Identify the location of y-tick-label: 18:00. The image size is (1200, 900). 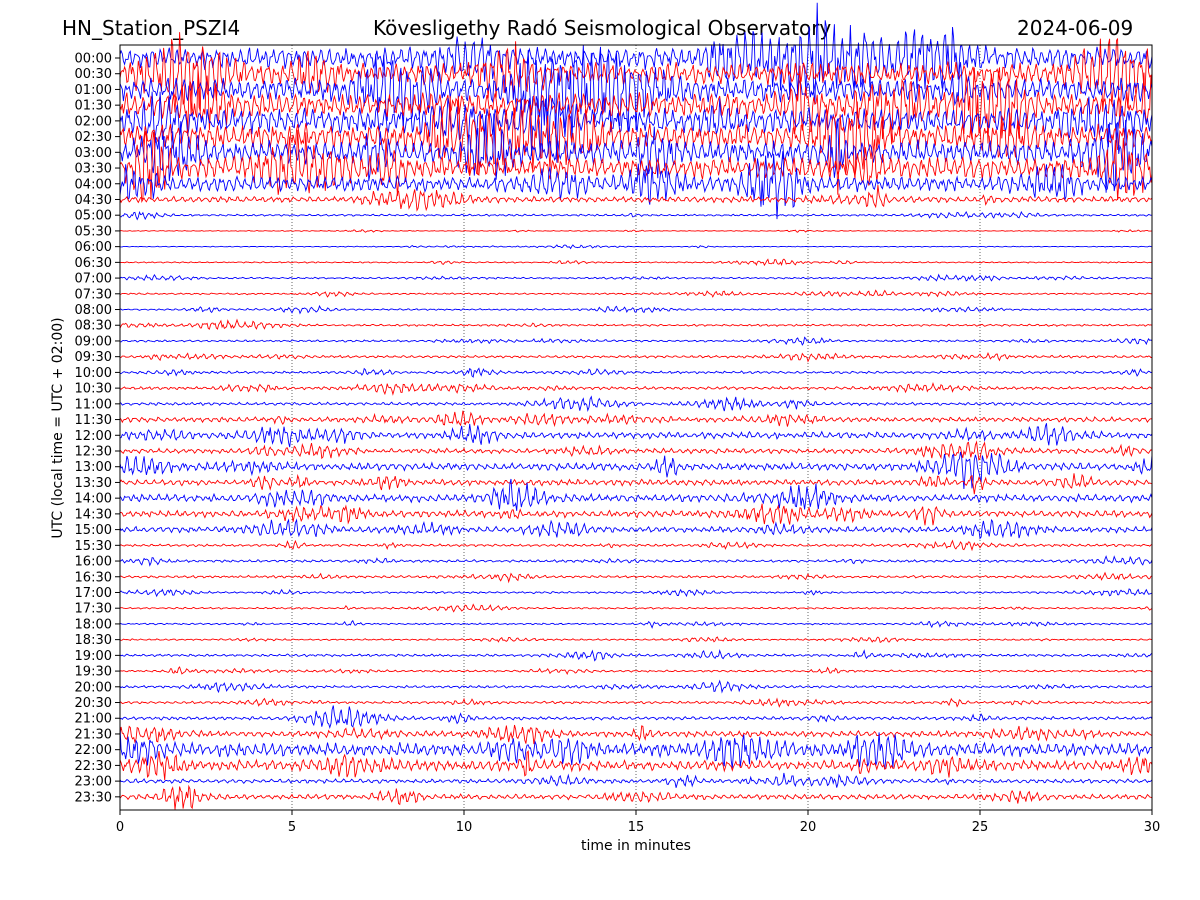
(93, 624).